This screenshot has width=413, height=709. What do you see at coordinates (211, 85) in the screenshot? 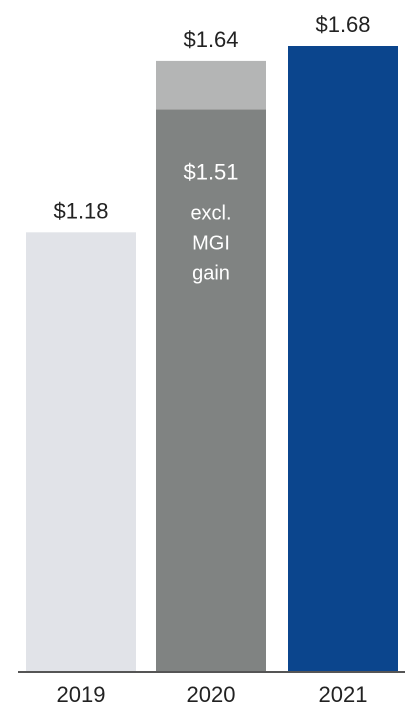
I see `bar-2020-mgi-gain` at bounding box center [211, 85].